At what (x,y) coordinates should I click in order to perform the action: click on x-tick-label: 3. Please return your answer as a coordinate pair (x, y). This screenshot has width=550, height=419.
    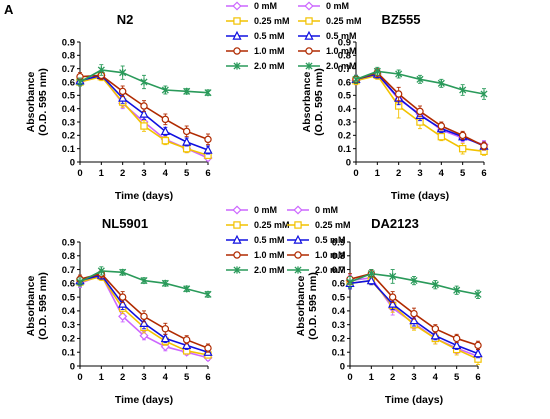
    Looking at the image, I should click on (419, 173).